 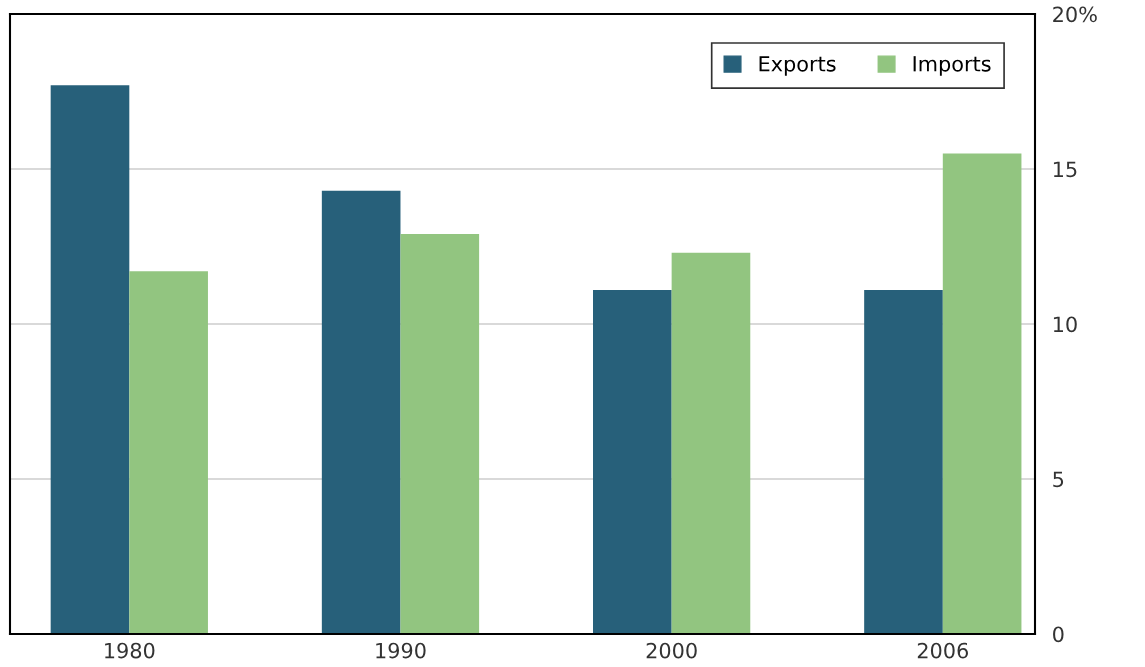 I want to click on x-tick-label: 2000, so click(x=671, y=650).